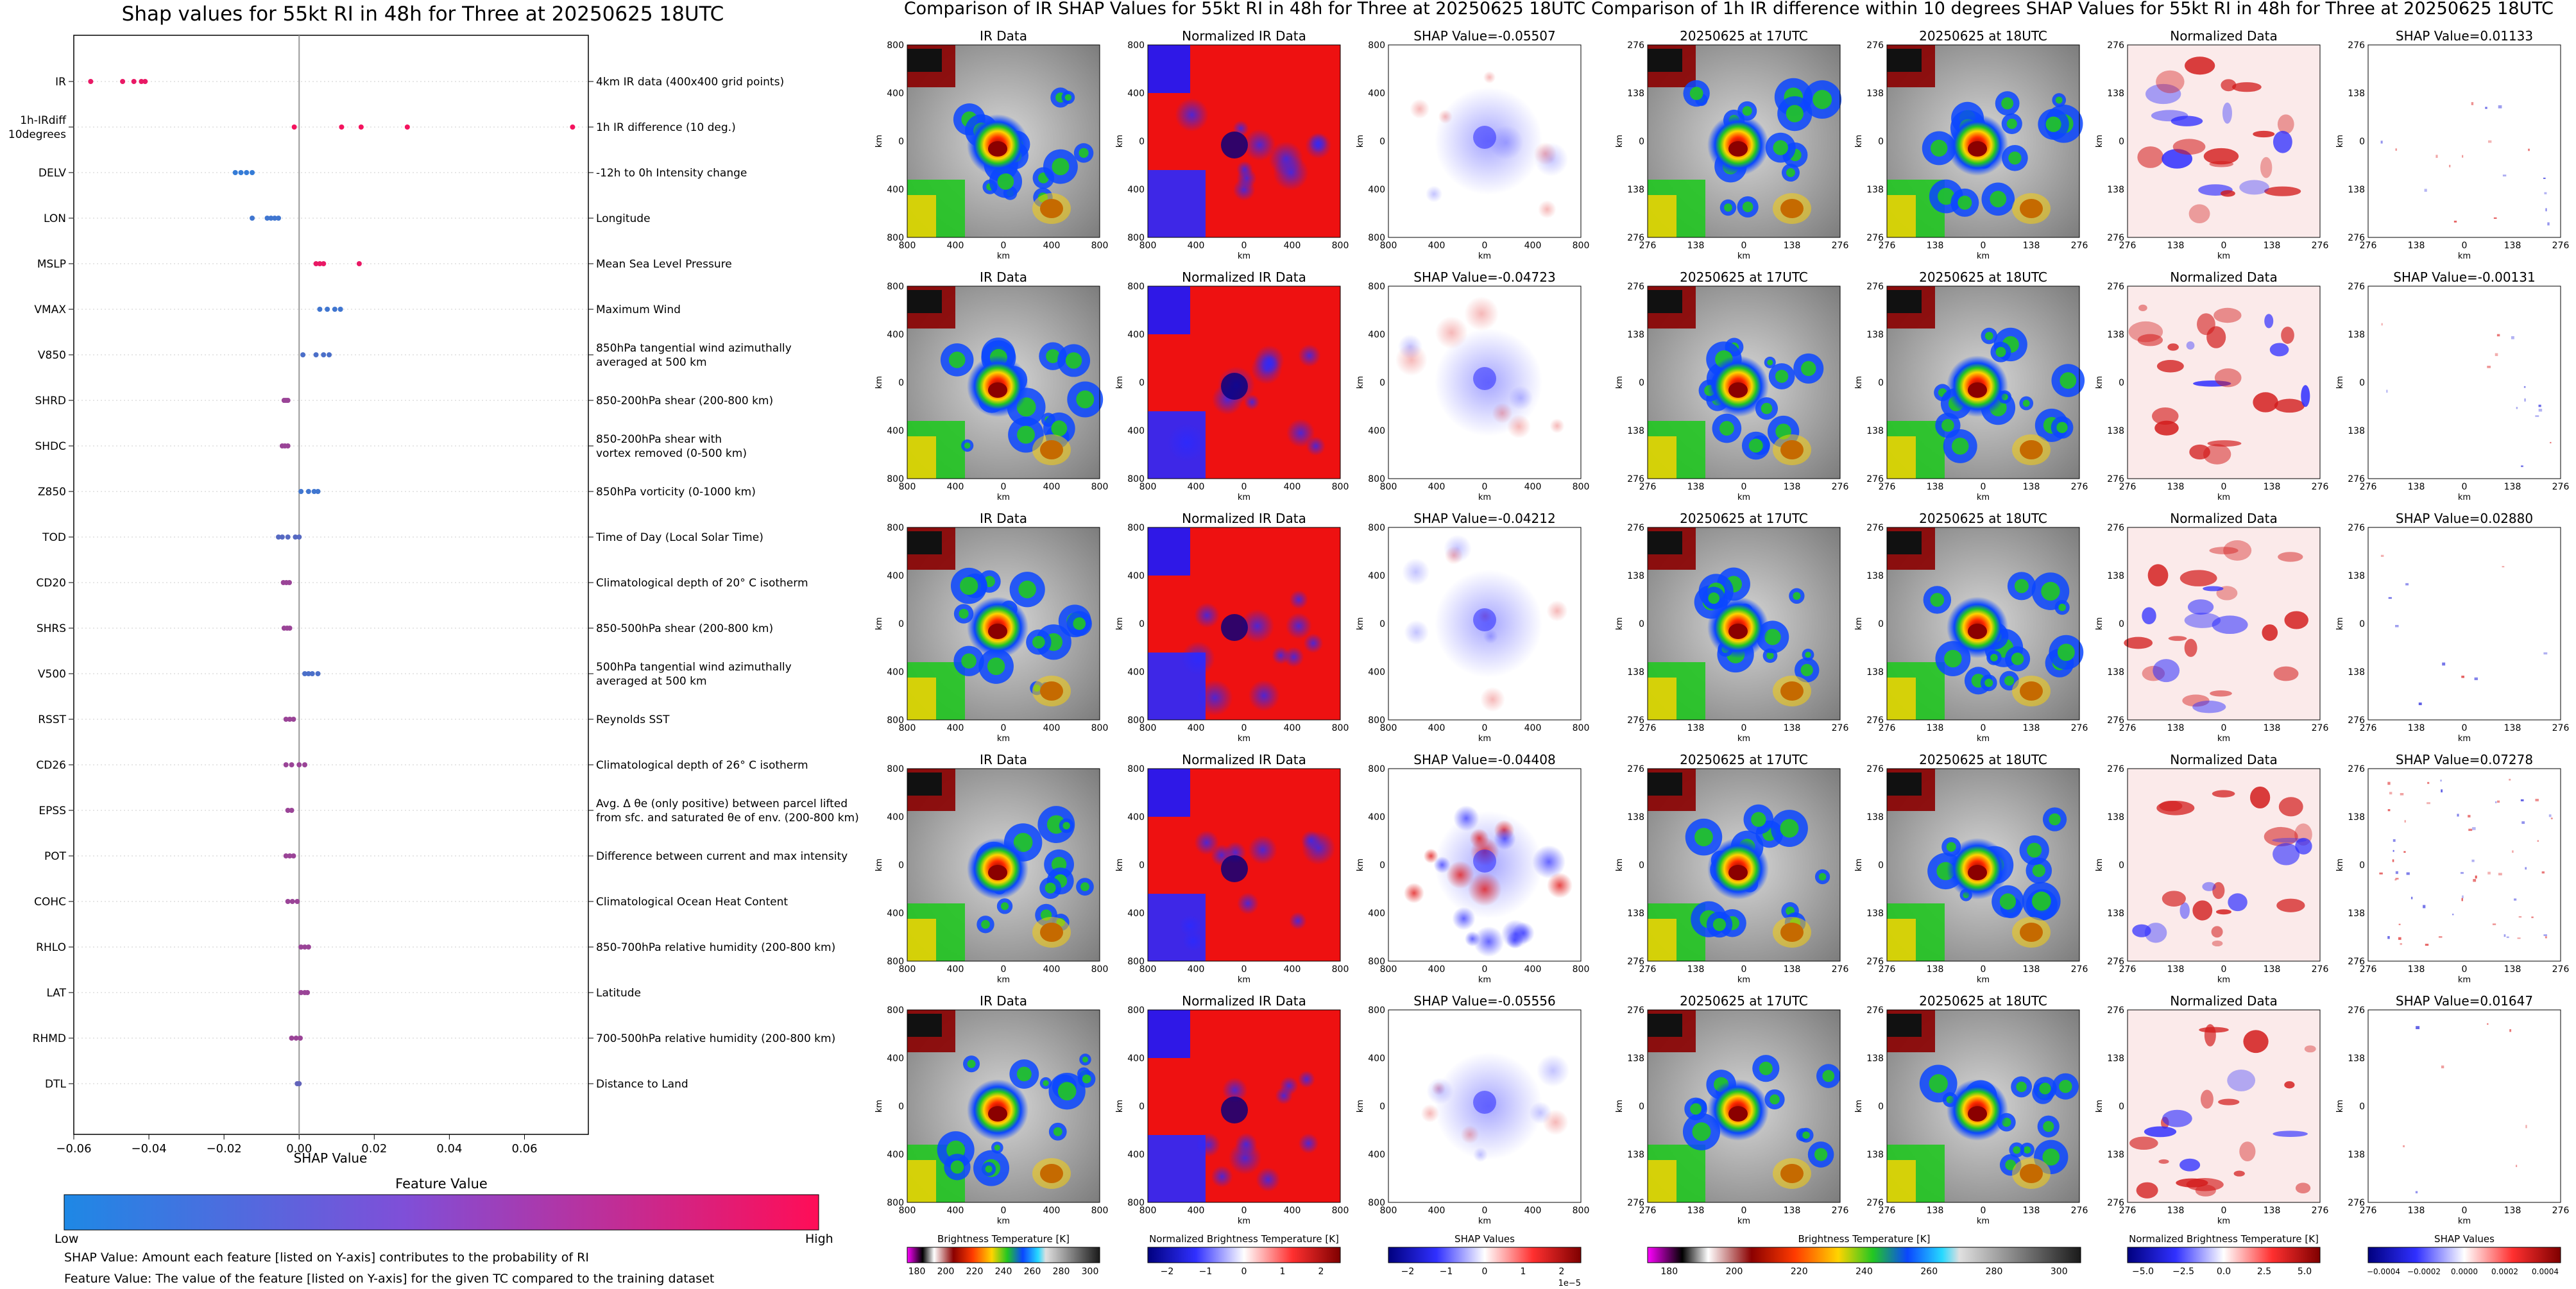 This screenshot has width=2576, height=1289. I want to click on feature-description-label: Climatological Ocean Heat Content, so click(692, 902).